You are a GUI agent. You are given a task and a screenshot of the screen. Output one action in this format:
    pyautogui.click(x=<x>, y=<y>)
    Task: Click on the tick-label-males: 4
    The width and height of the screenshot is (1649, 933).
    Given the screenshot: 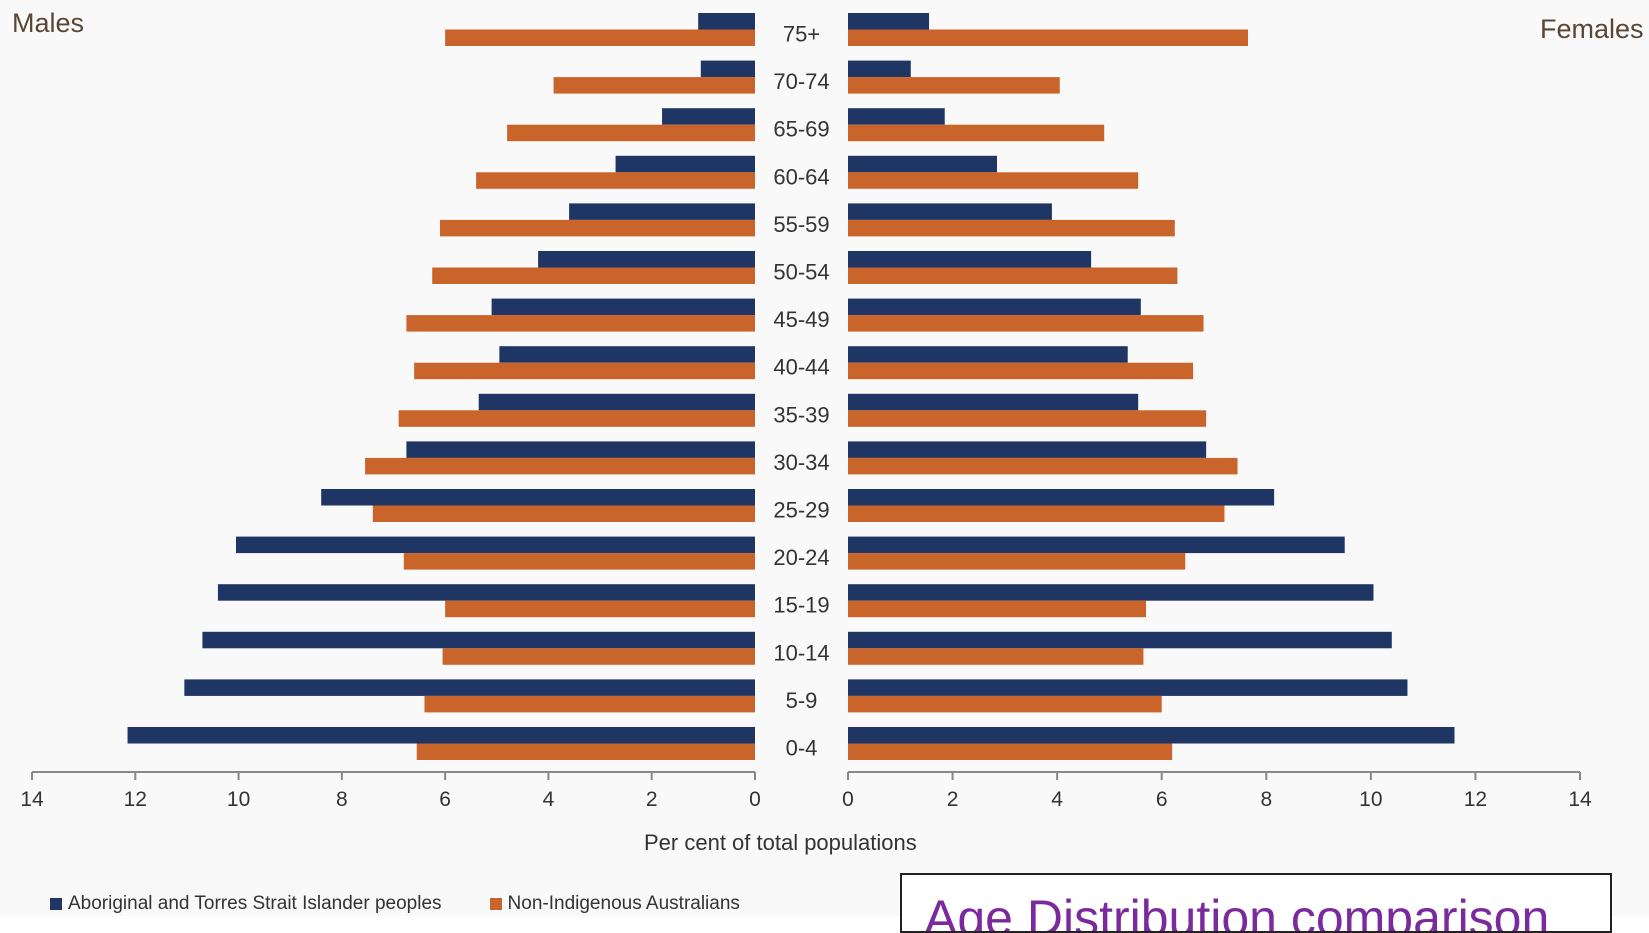 What is the action you would take?
    pyautogui.click(x=549, y=799)
    